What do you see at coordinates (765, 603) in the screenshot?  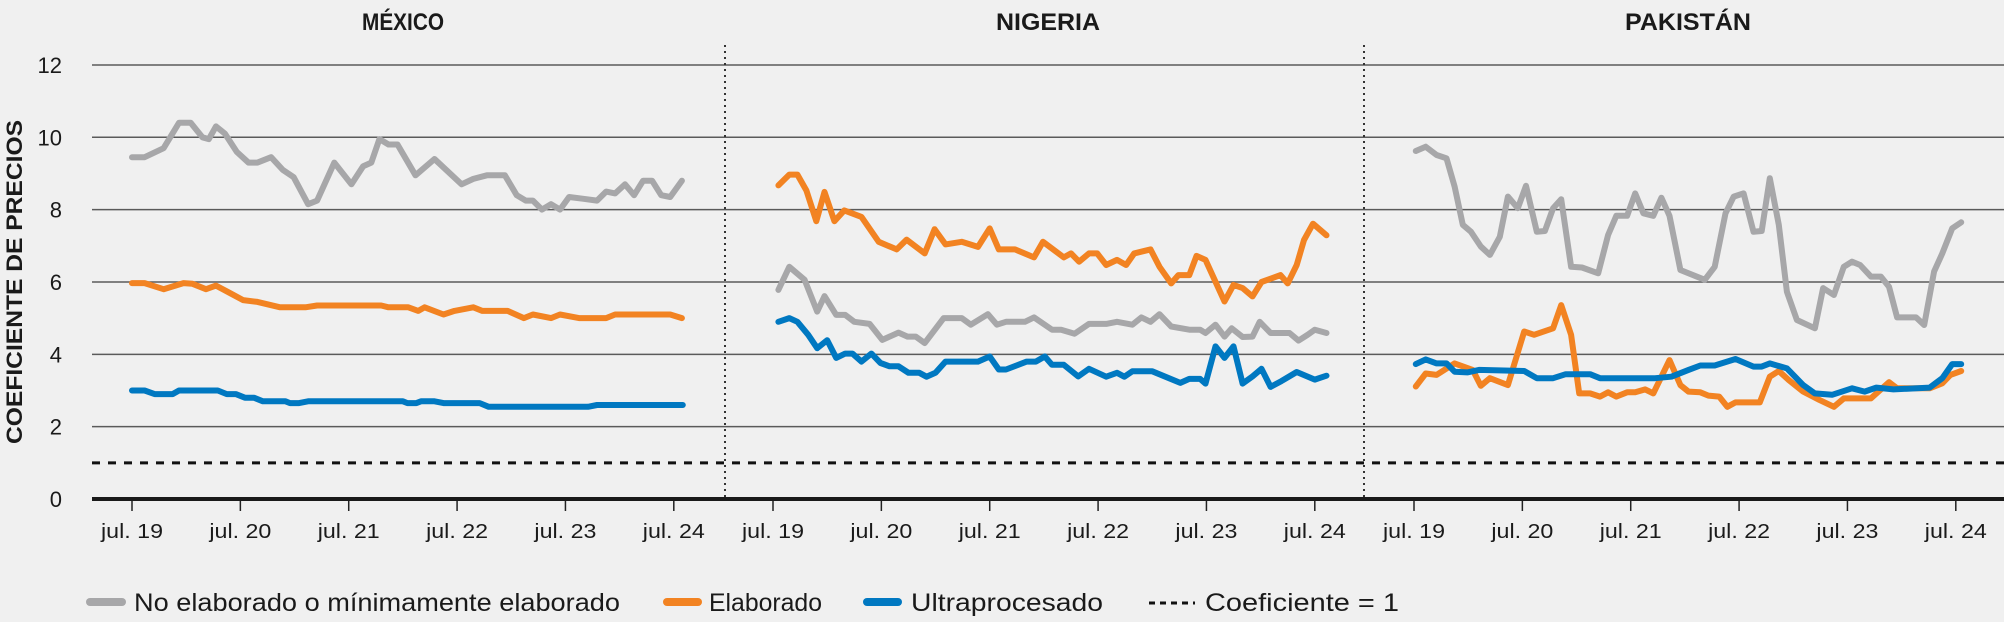 I see `legend-label-elaborado: Elaborado` at bounding box center [765, 603].